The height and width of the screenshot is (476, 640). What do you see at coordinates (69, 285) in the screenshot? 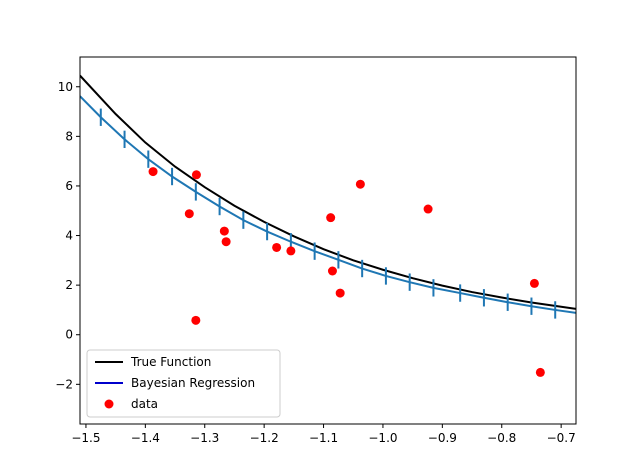
I see `y-tick-label: 2` at bounding box center [69, 285].